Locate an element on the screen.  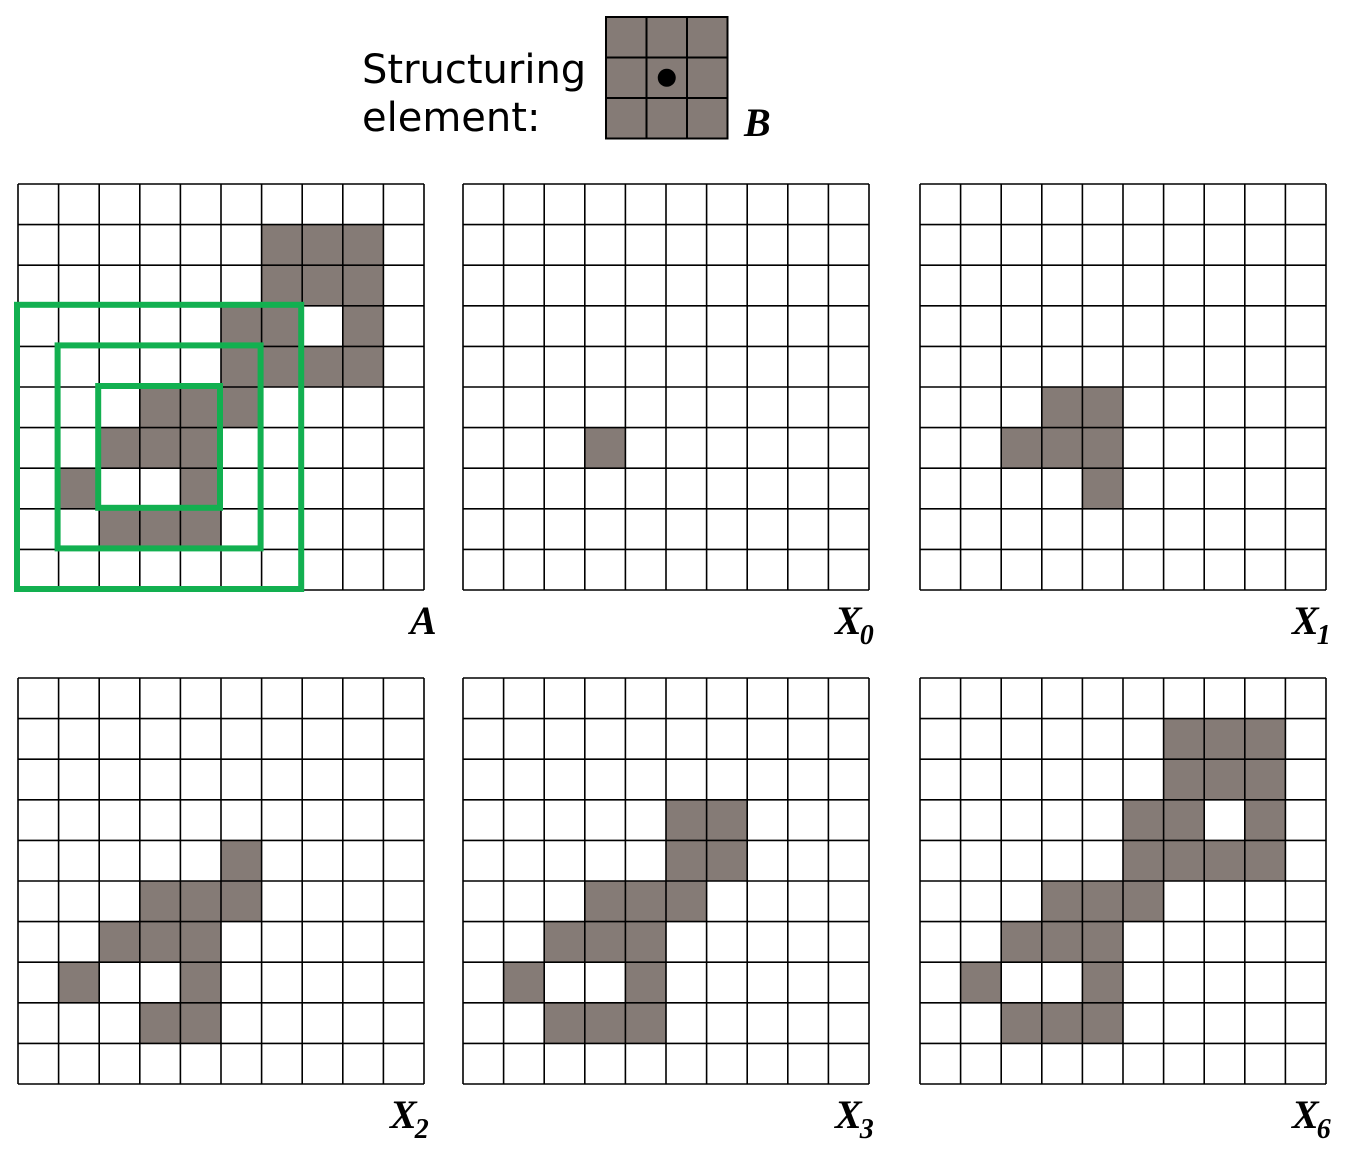
panel-label-main: A is located at coordinates (422, 620).